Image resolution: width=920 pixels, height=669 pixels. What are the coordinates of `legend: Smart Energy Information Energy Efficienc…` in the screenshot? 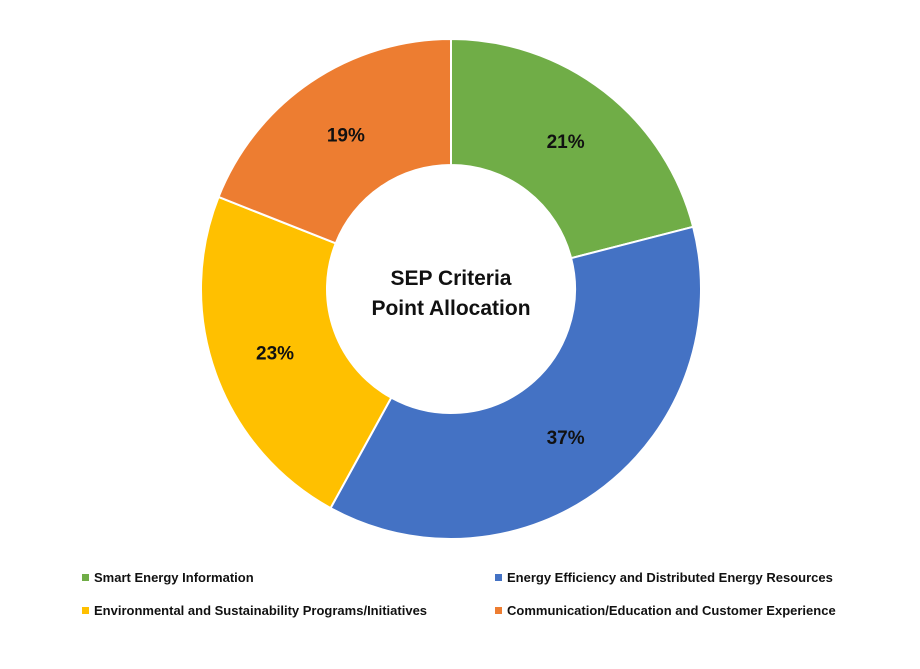 It's located at (459, 594).